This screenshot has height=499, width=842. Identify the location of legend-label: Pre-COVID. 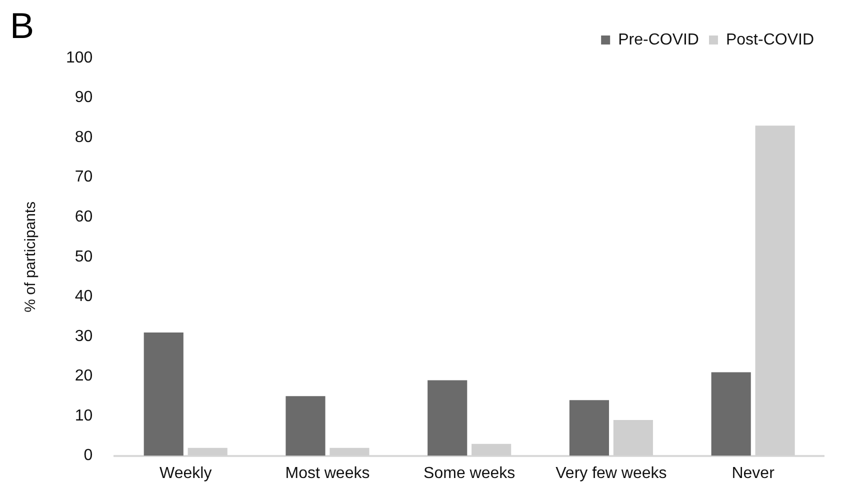
(658, 39).